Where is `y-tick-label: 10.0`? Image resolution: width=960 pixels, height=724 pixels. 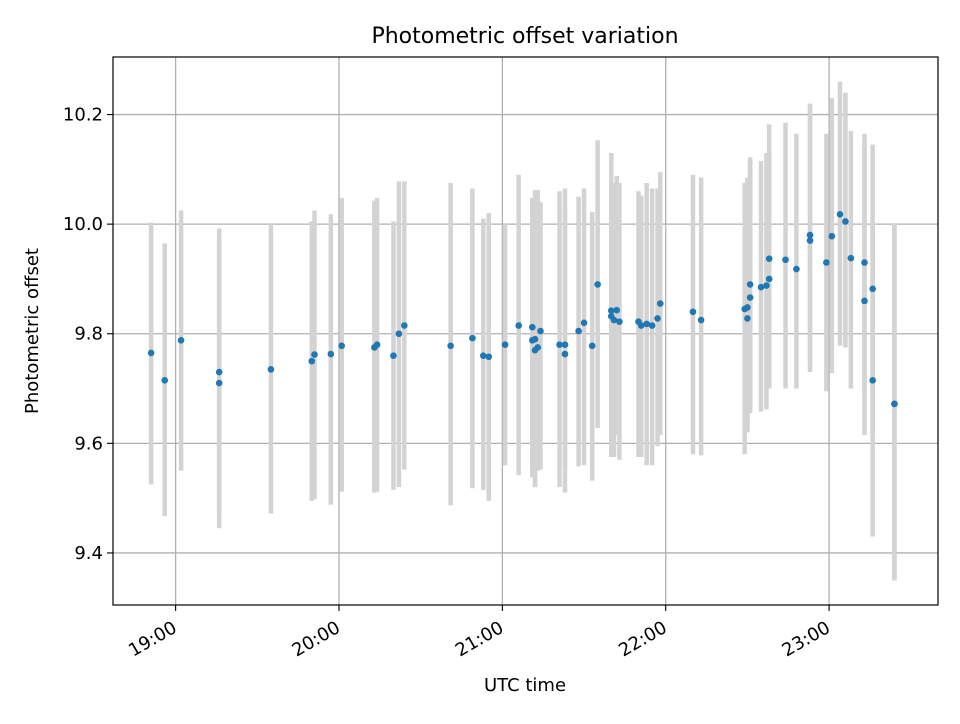
y-tick-label: 10.0 is located at coordinates (83, 224).